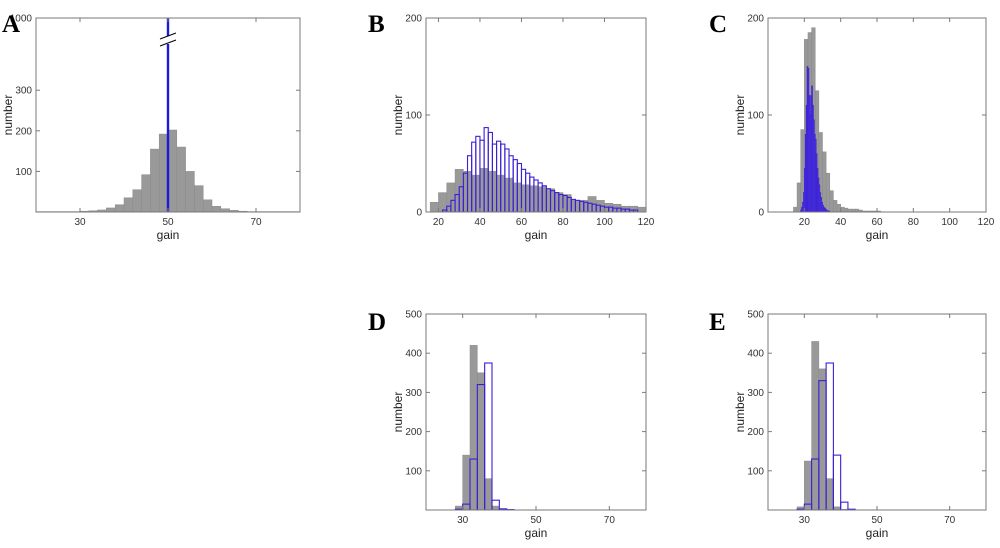 Image resolution: width=1000 pixels, height=548 pixels. I want to click on panel-a: 100 200 300 1000 30 50 70 gain number A, so click(151, 126).